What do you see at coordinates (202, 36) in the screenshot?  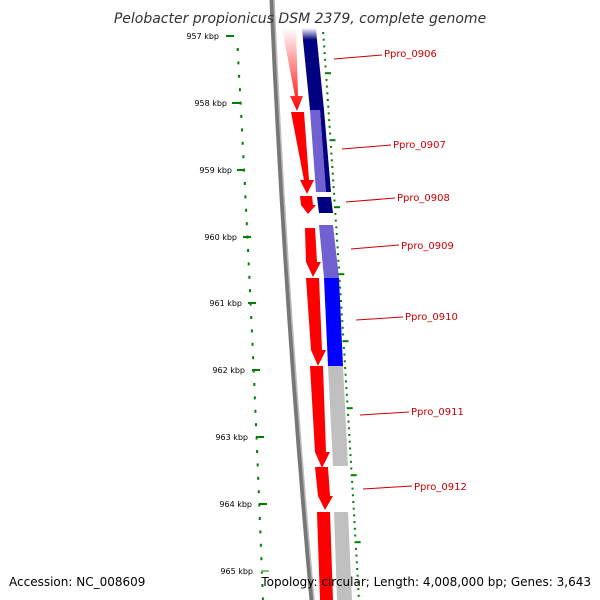 I see `tick-label: 957 kbp` at bounding box center [202, 36].